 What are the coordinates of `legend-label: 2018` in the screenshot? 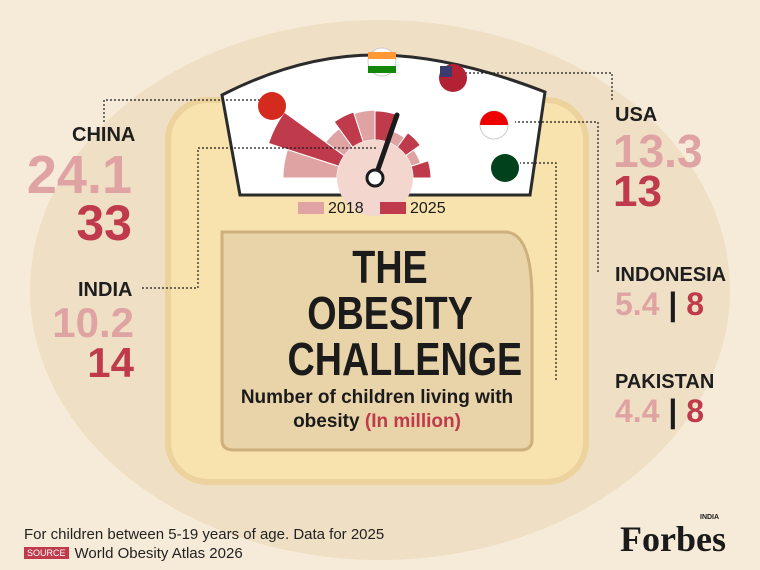 It's located at (346, 208).